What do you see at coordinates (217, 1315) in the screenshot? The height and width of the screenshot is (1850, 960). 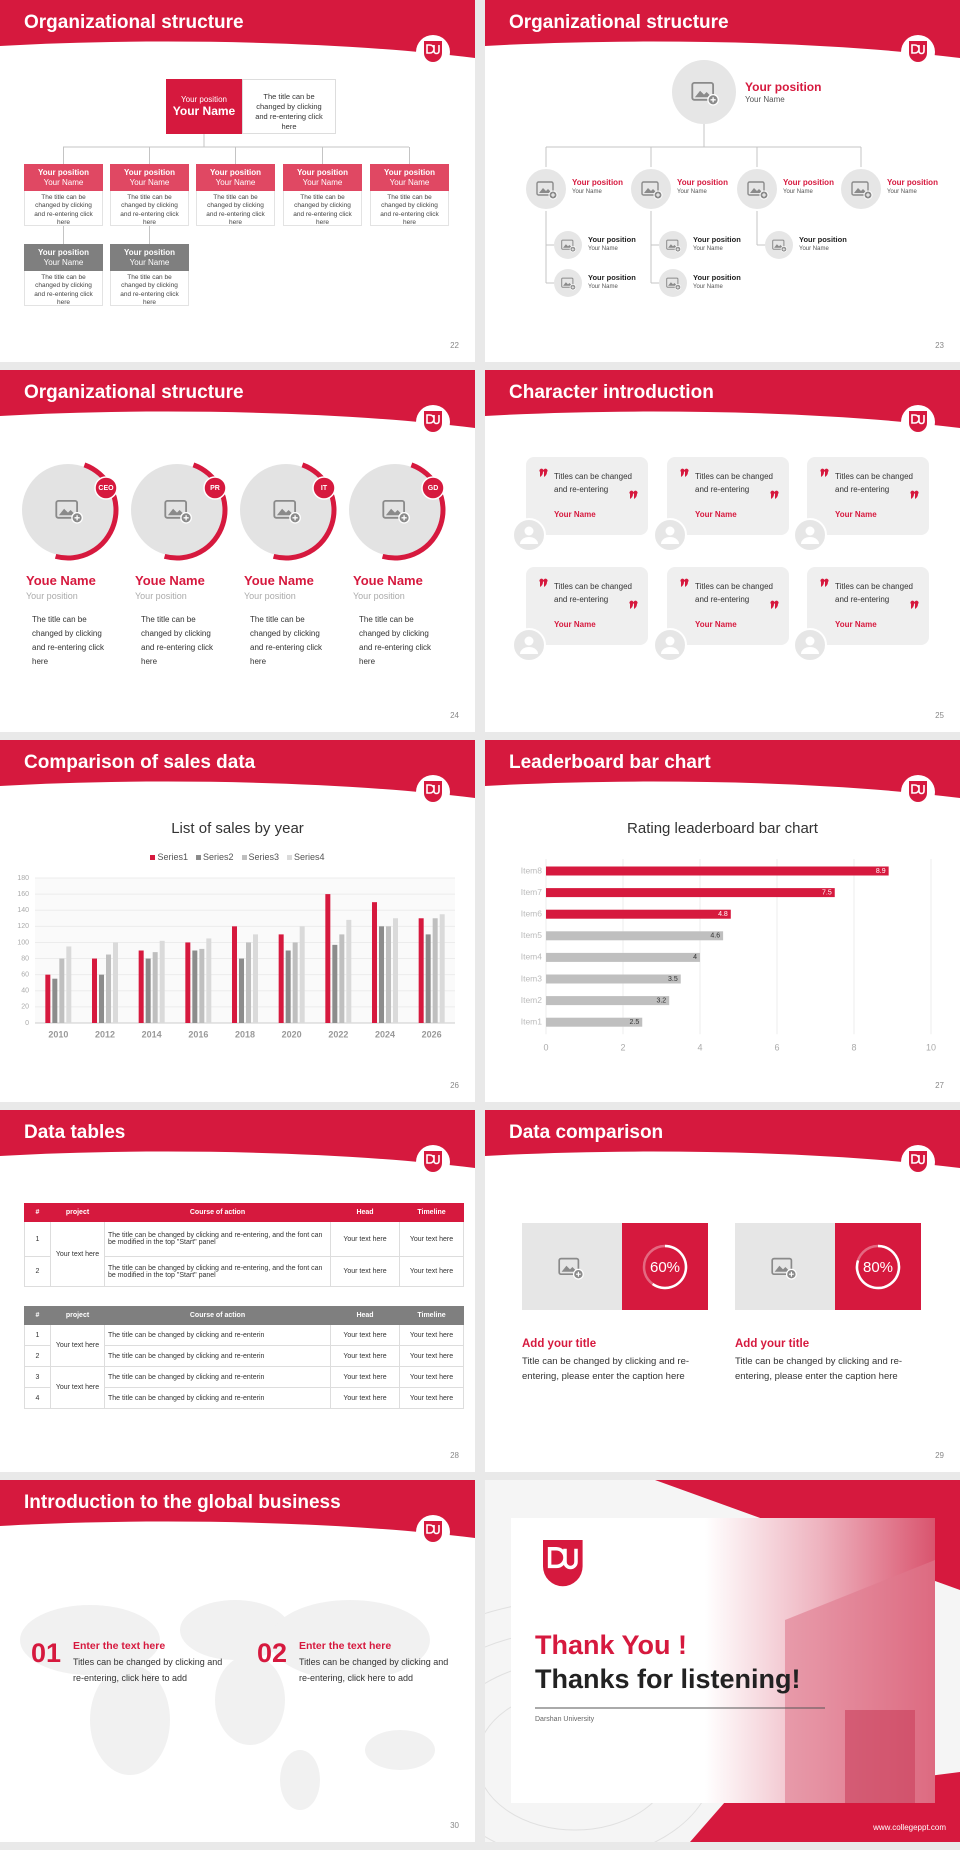 I see `header-cell: Course of action` at bounding box center [217, 1315].